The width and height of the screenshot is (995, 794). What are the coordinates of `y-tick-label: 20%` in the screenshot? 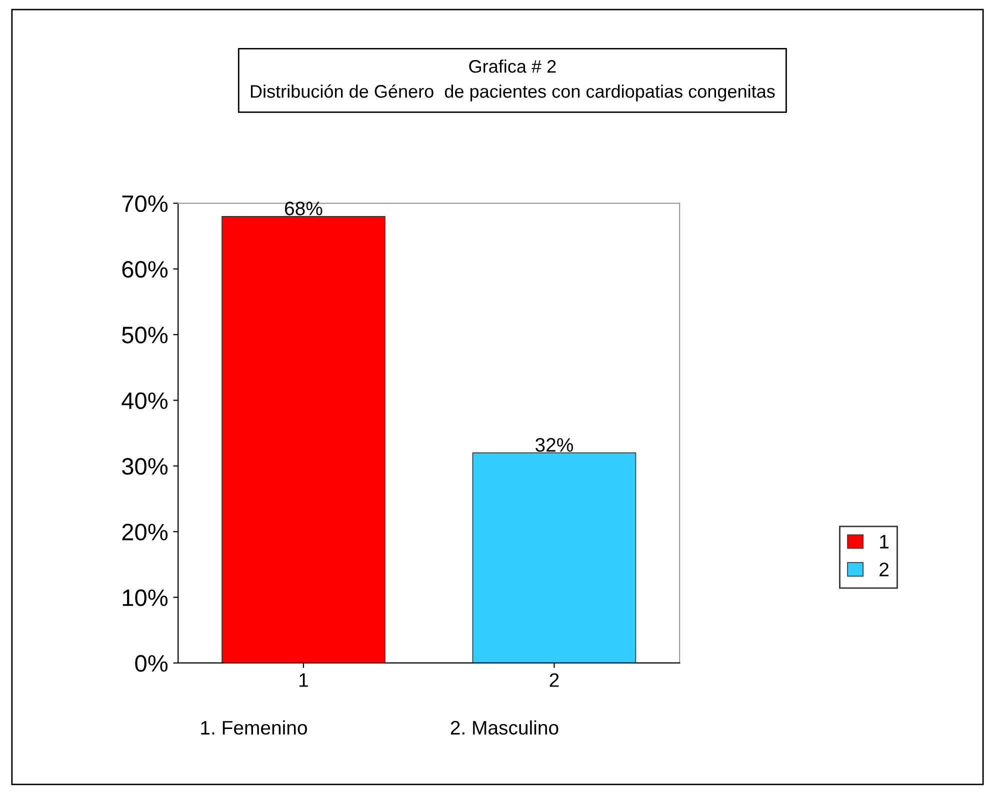 It's located at (145, 532).